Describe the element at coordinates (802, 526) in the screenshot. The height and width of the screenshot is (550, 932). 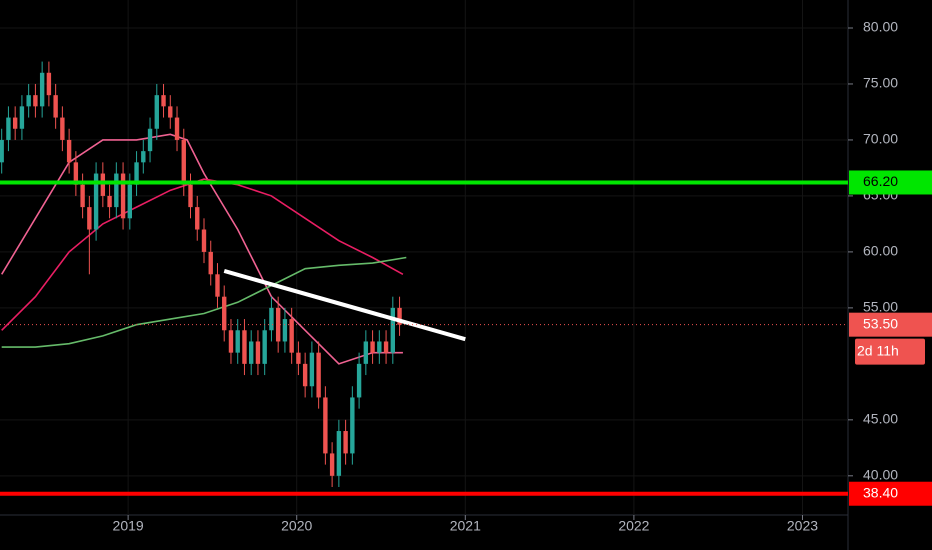
I see `x-tick-label: 2023` at that location.